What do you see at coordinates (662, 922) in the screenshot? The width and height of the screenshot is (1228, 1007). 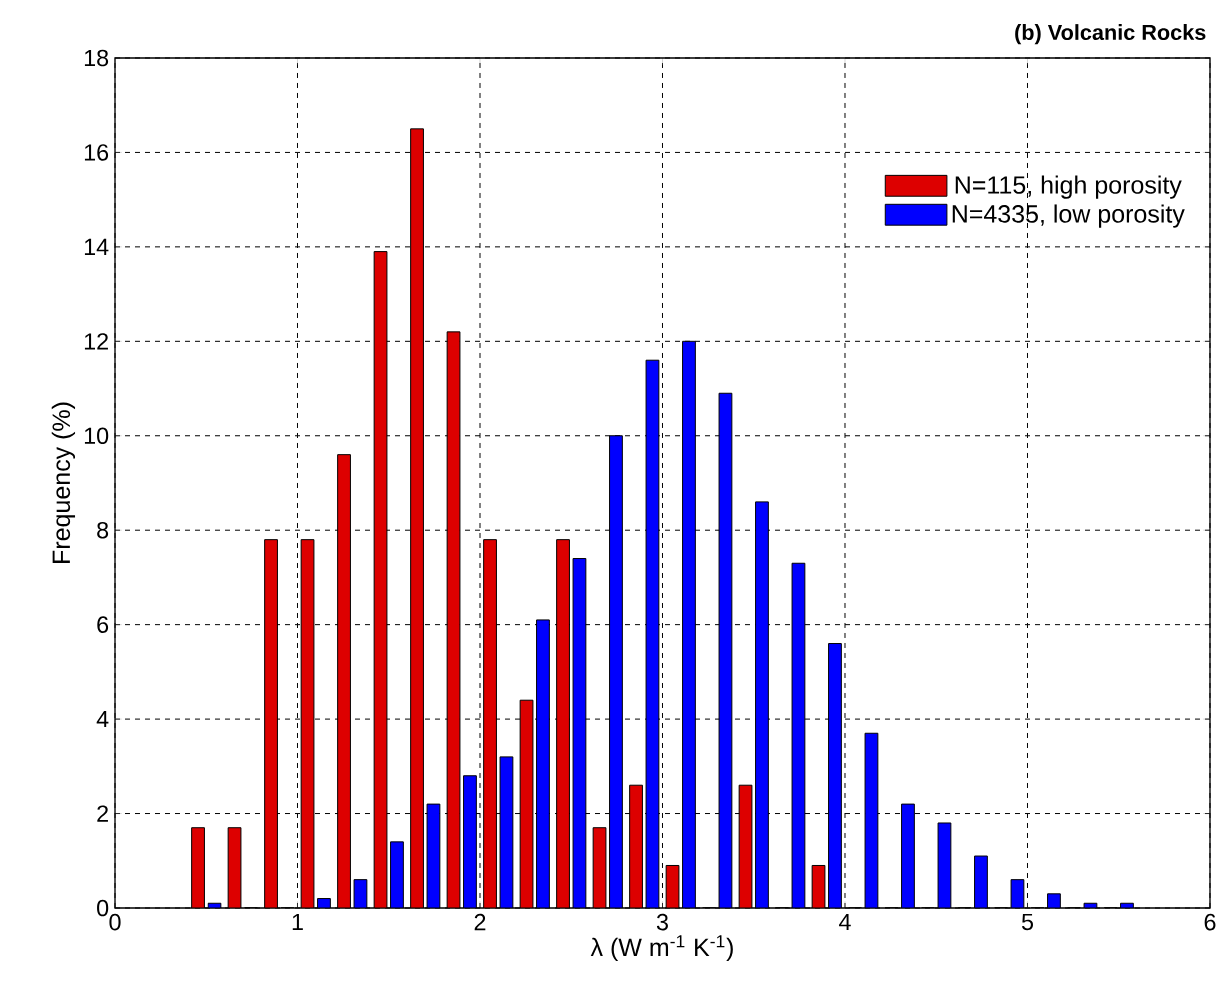 I see `x-tick-label: 3` at bounding box center [662, 922].